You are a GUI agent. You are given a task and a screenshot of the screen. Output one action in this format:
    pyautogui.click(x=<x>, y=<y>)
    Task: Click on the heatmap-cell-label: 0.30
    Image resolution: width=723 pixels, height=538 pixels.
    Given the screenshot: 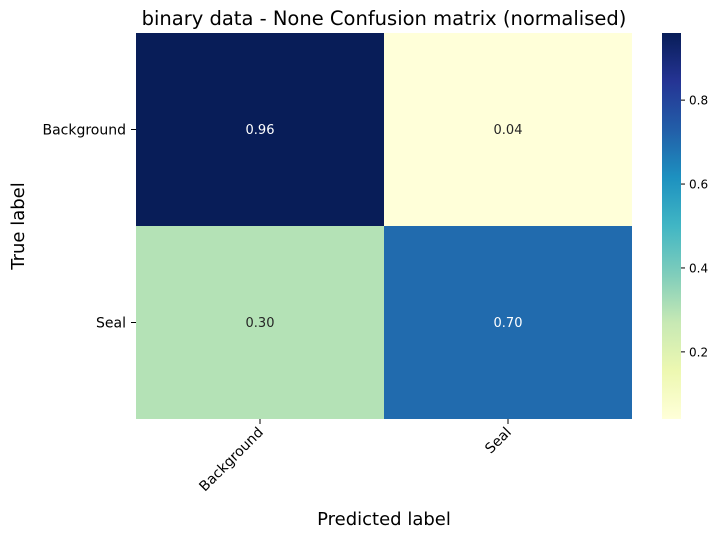 What is the action you would take?
    pyautogui.click(x=260, y=323)
    